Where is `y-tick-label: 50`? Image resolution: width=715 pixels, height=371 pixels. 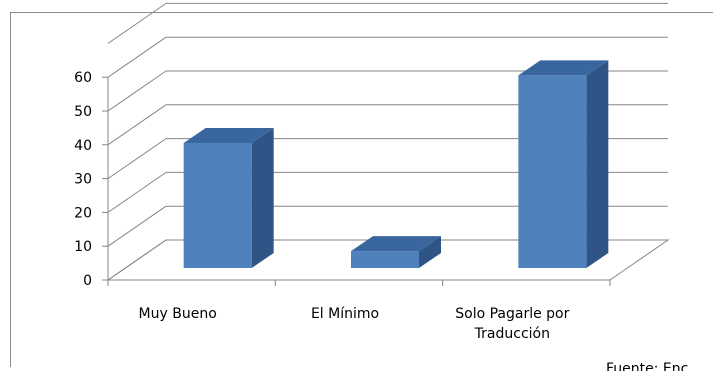
y-tick-label: 50 is located at coordinates (83, 112).